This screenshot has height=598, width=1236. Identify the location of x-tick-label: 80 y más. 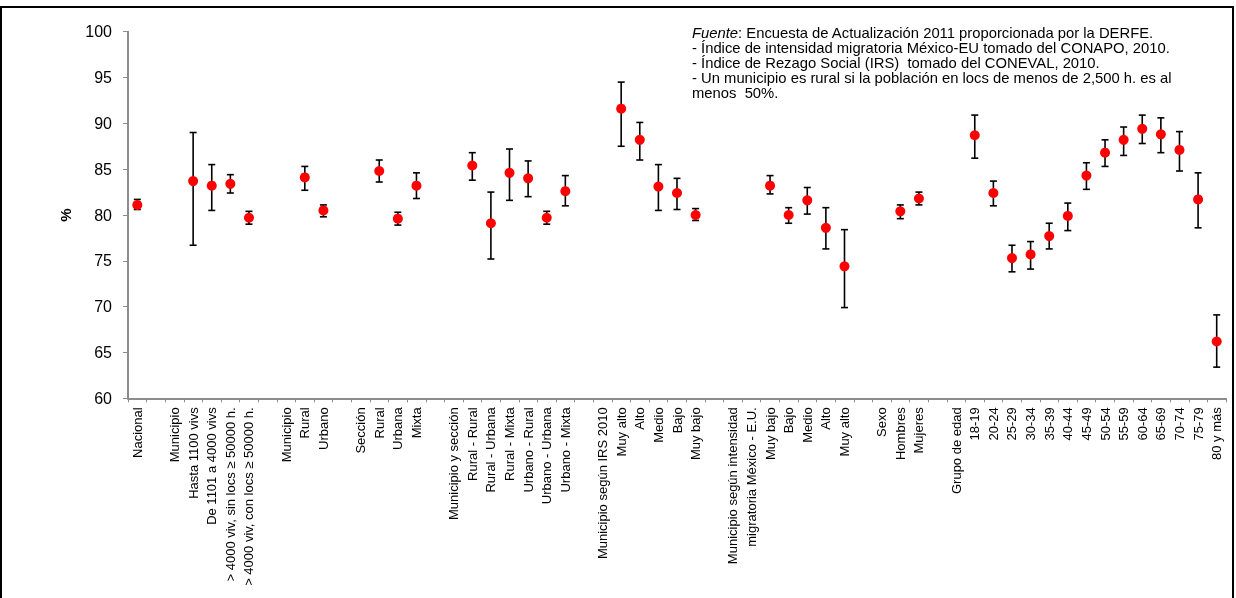
(1217, 433).